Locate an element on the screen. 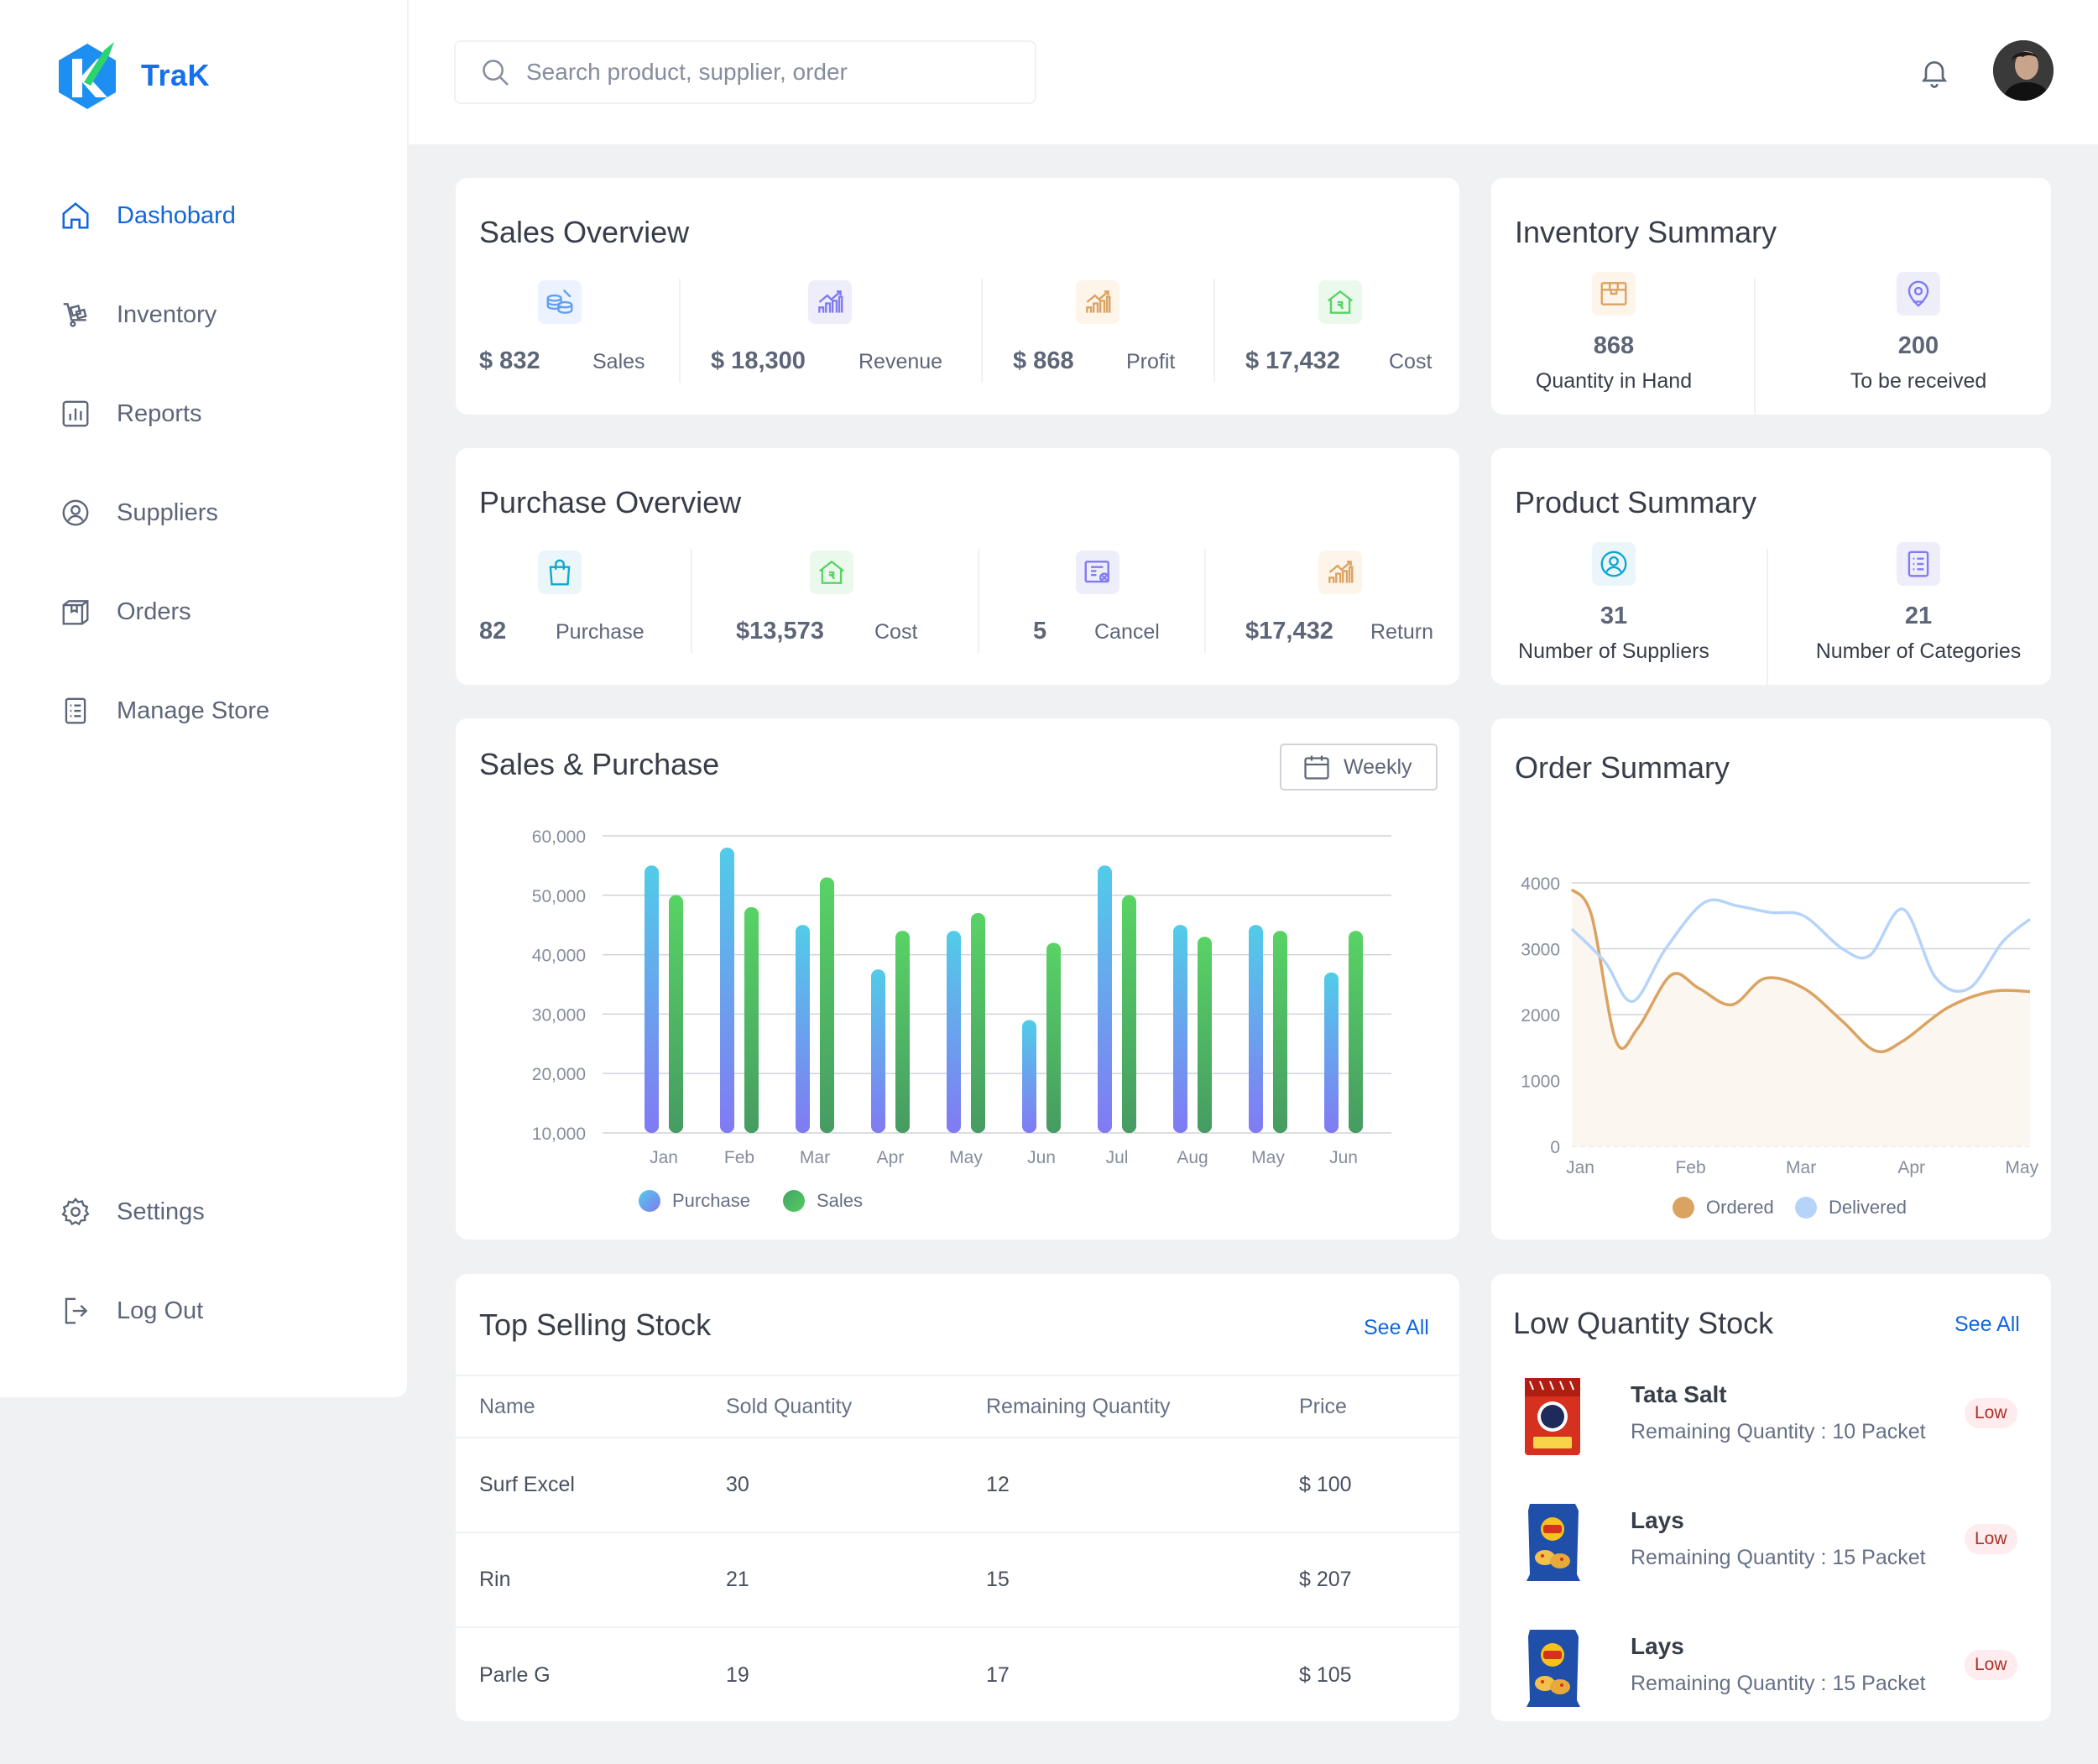 The image size is (2098, 1764). weekly-filter-button: Weekly is located at coordinates (1359, 767).